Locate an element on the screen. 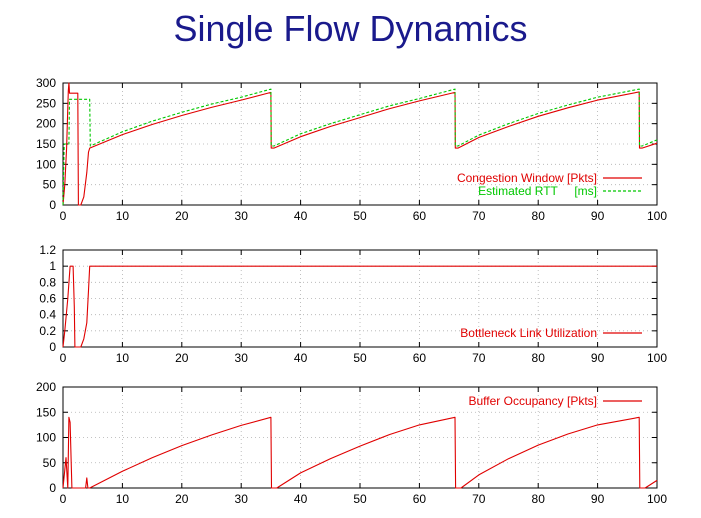 Image resolution: width=701 pixels, height=518 pixels. legend-label: Estimated RTT [ms] is located at coordinates (537, 191).